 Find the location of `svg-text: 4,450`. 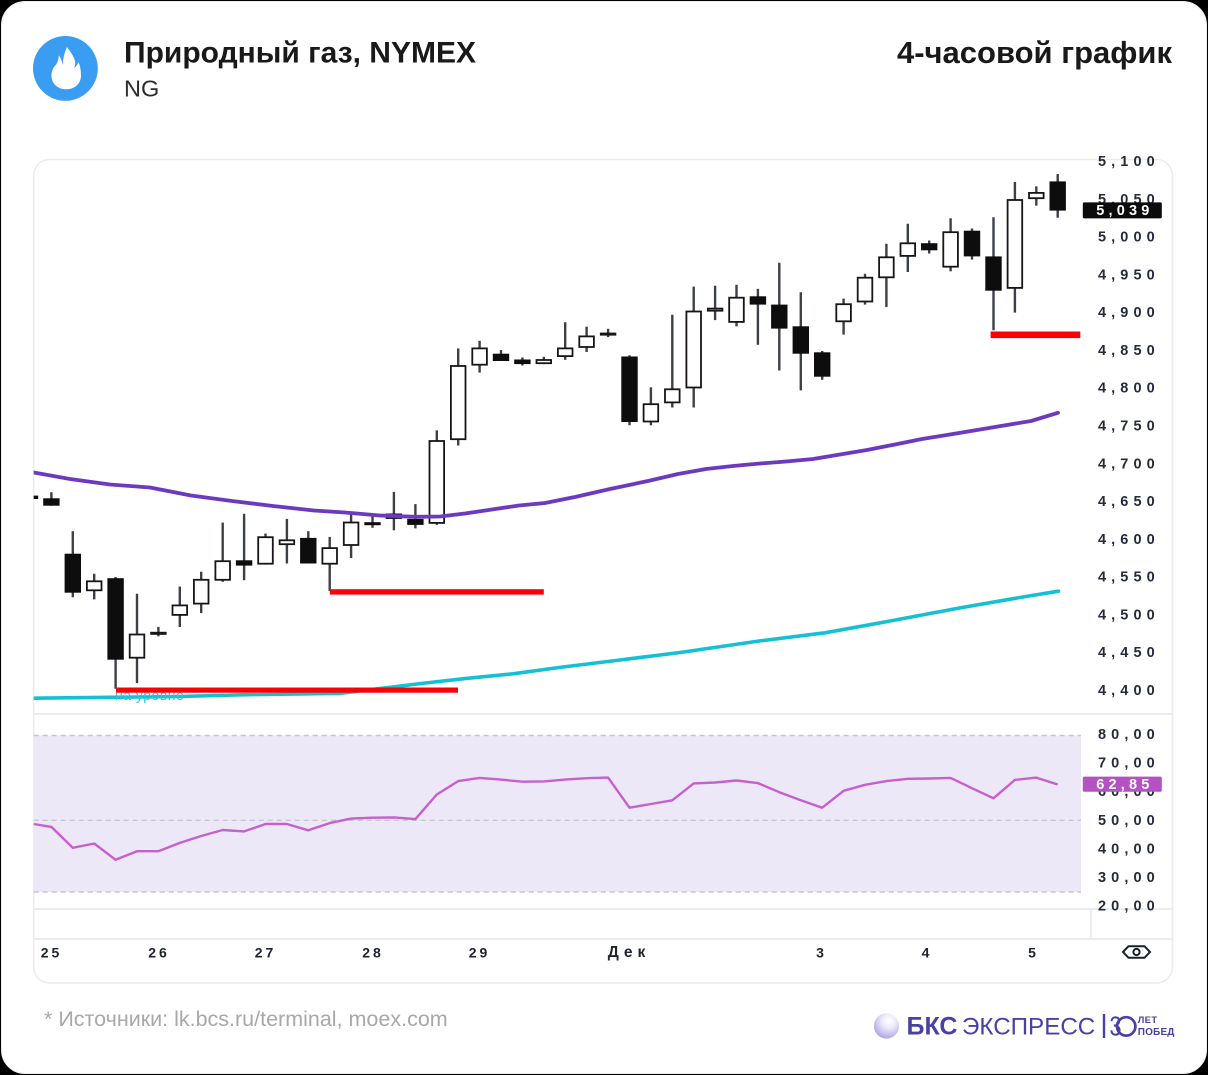

svg-text: 4,450 is located at coordinates (1129, 653).